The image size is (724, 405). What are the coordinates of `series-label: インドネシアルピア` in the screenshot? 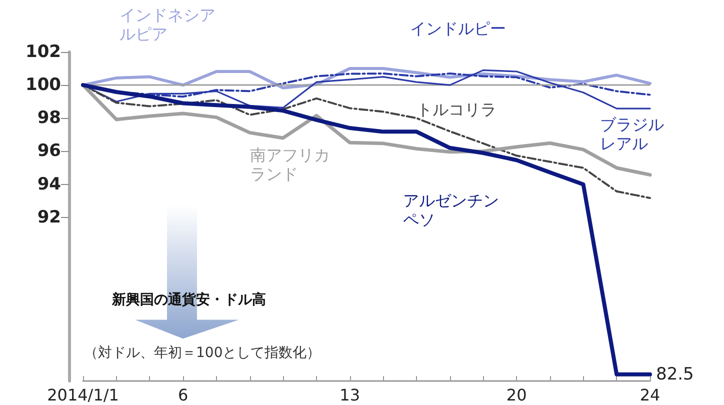 It's located at (168, 25).